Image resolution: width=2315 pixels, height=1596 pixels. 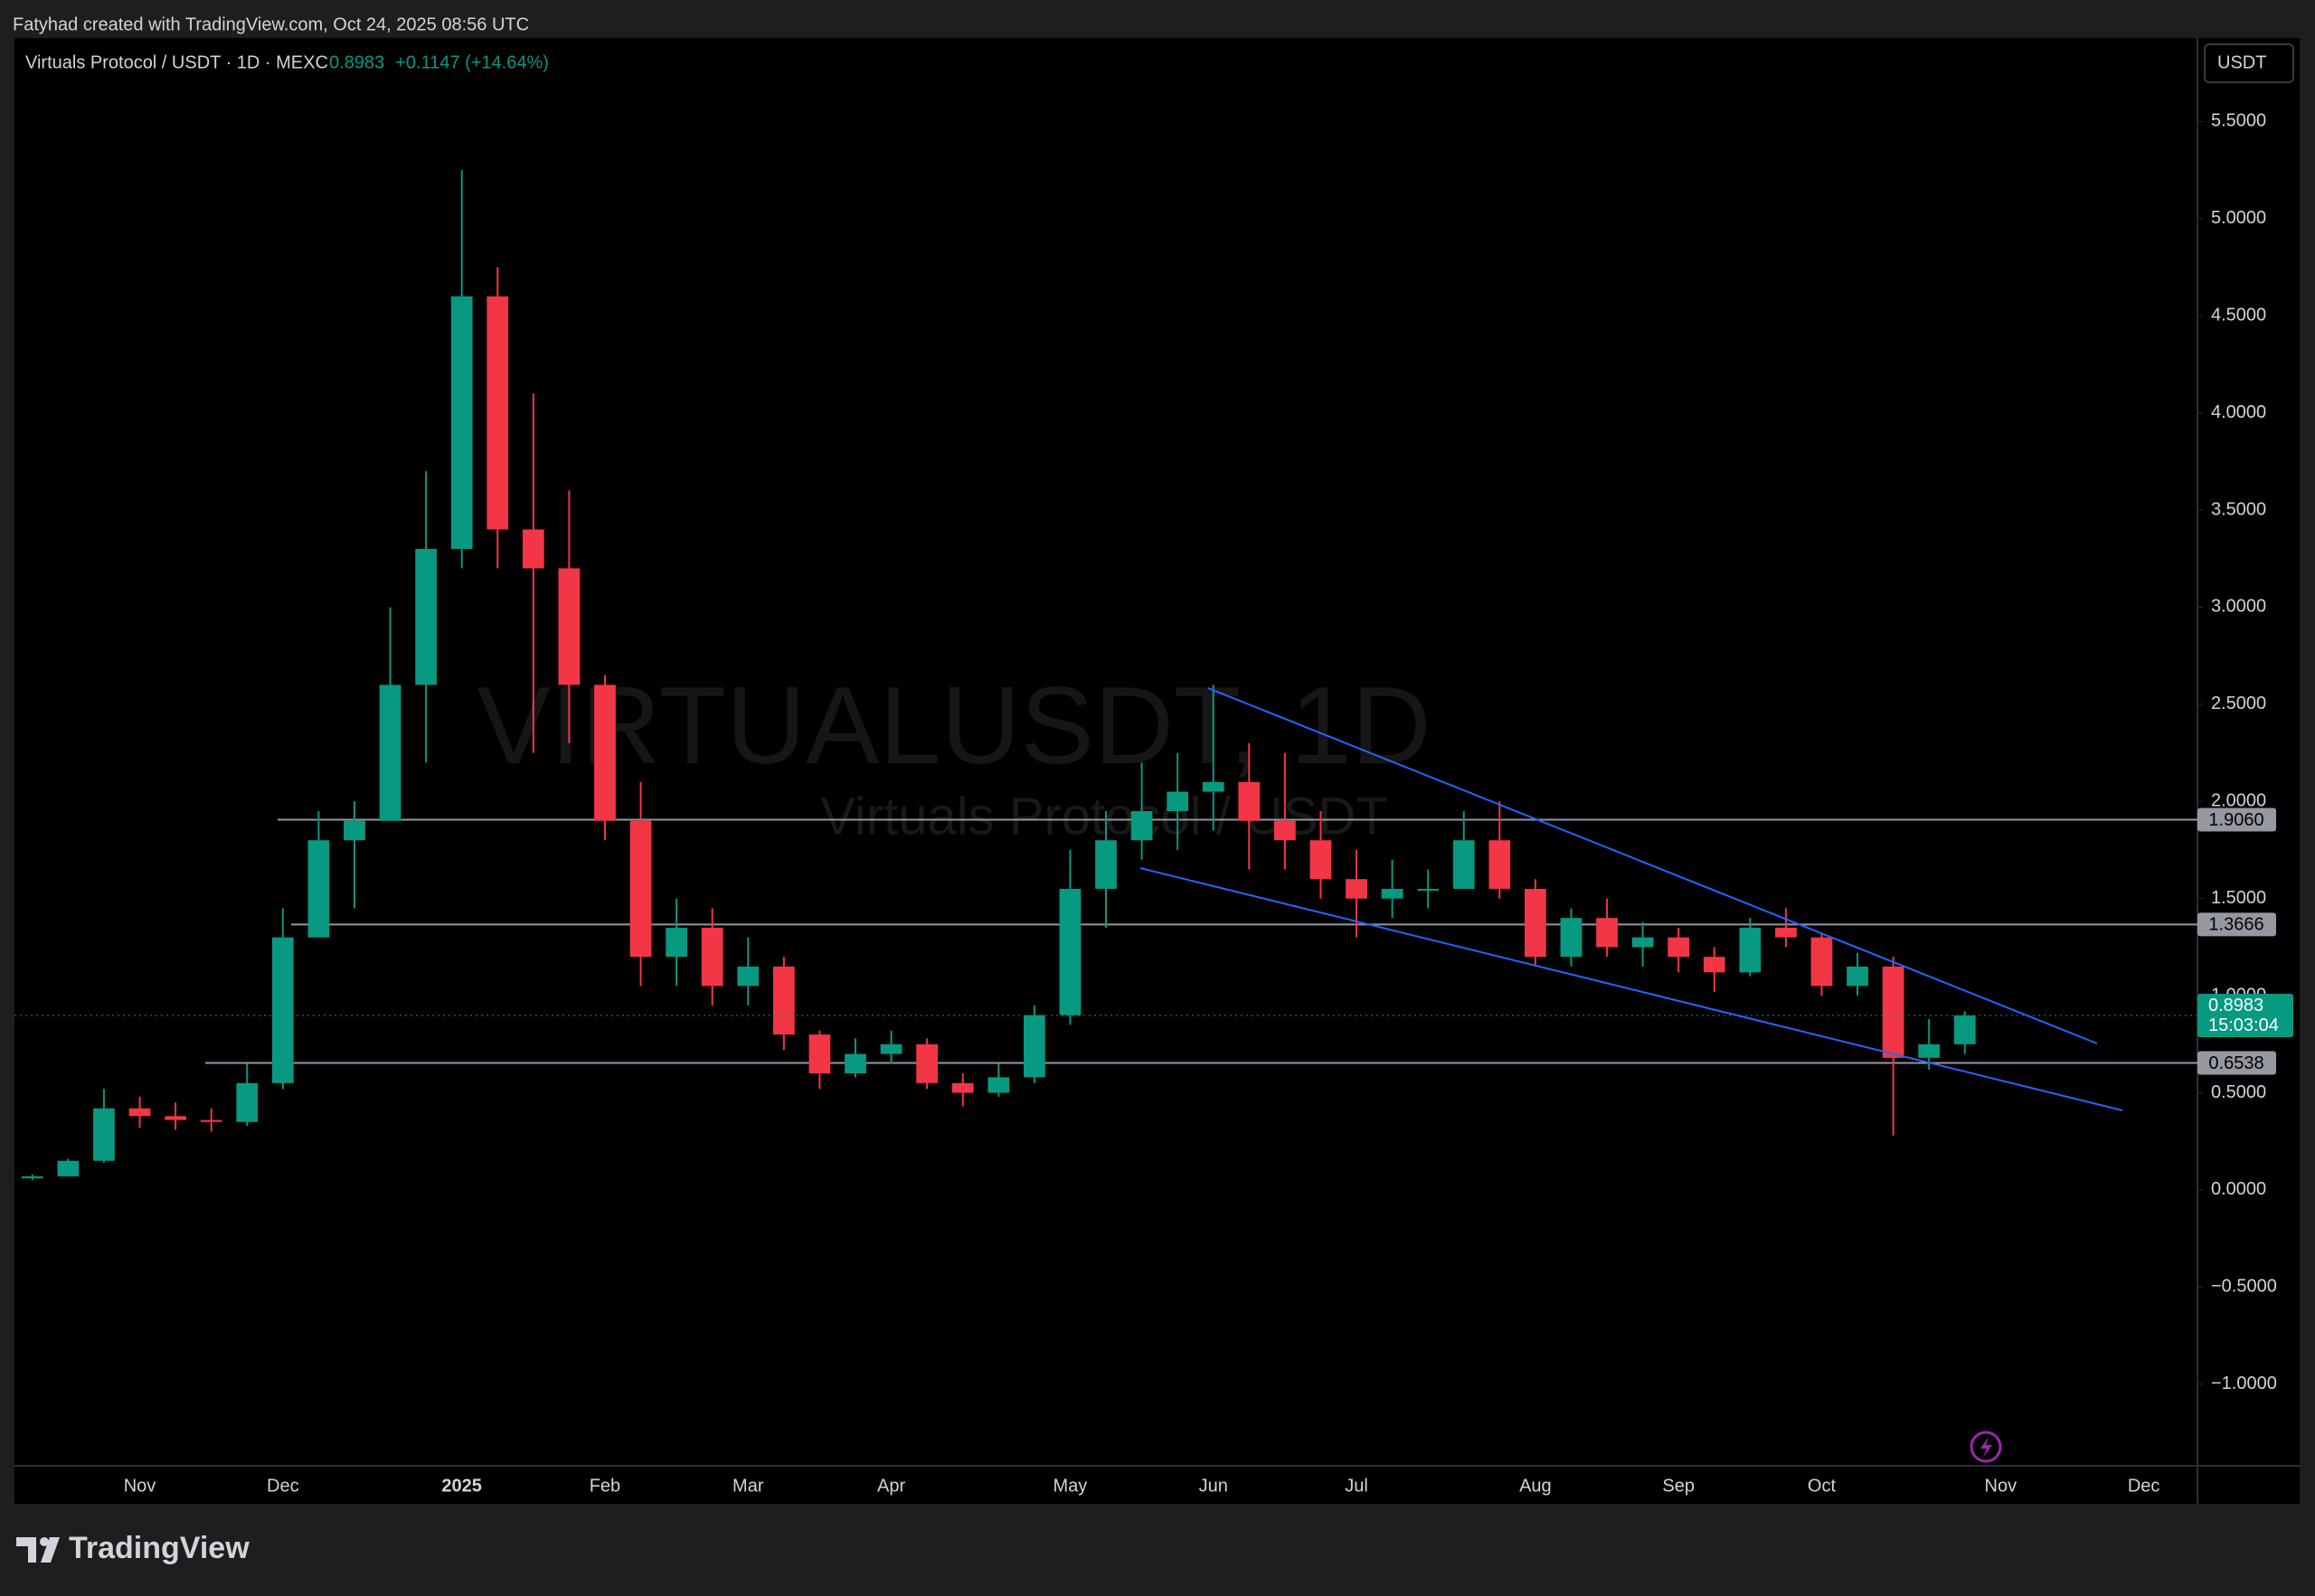 I want to click on x-tick-label: Sep, so click(x=1678, y=1486).